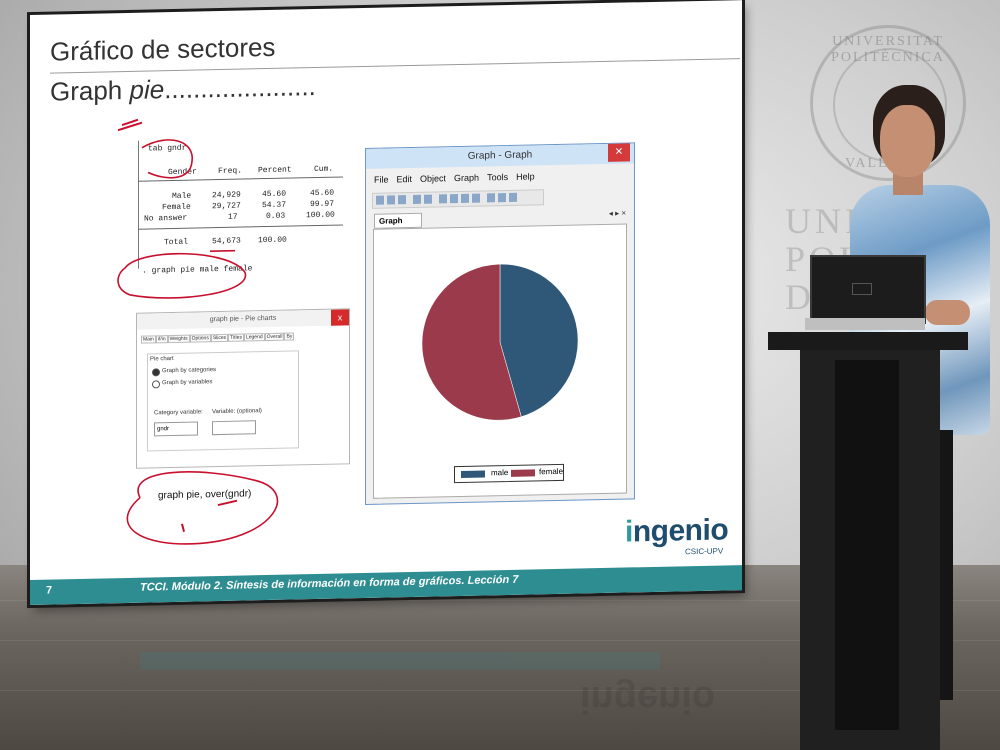 This screenshot has width=1000, height=750. I want to click on toolbar, so click(458, 199).